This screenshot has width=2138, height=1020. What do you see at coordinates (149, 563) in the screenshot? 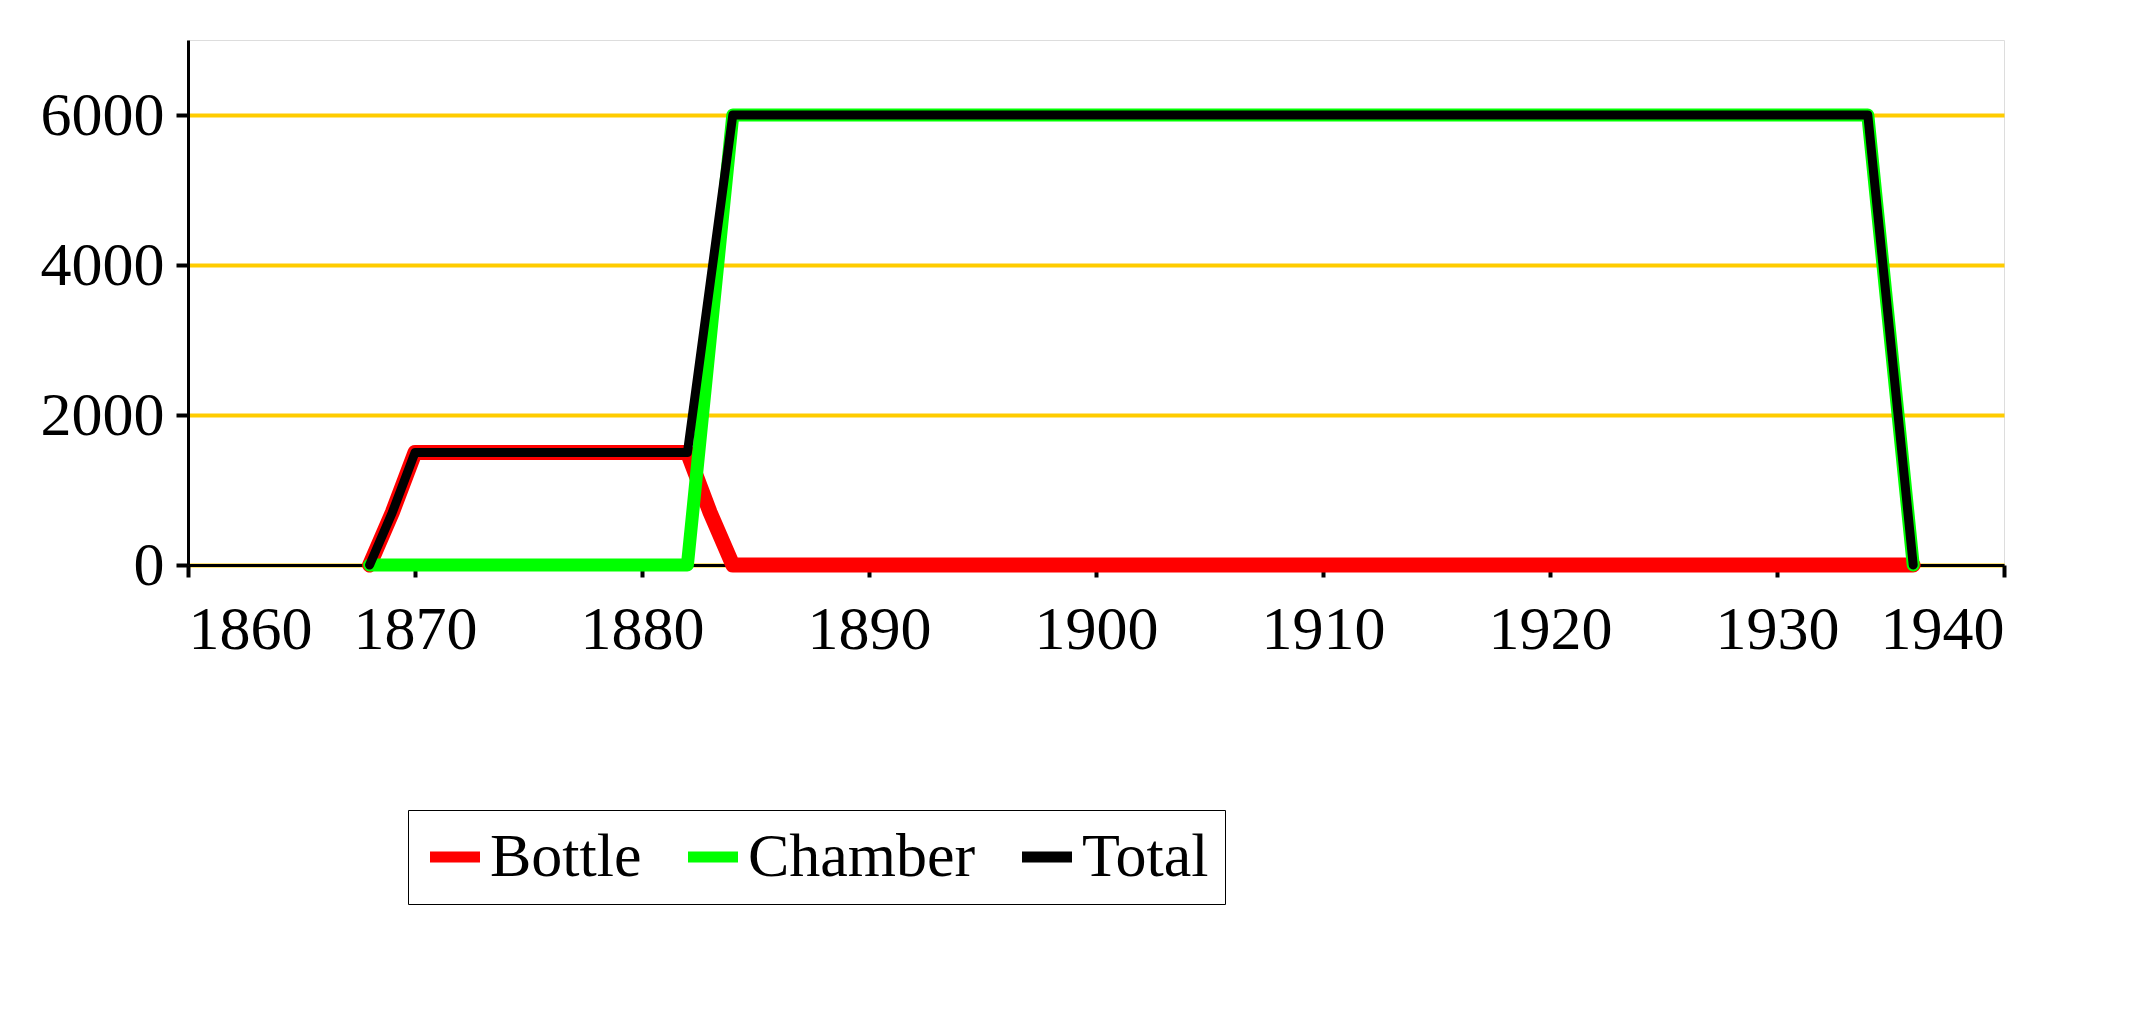
I see `y-tick-label: 0` at bounding box center [149, 563].